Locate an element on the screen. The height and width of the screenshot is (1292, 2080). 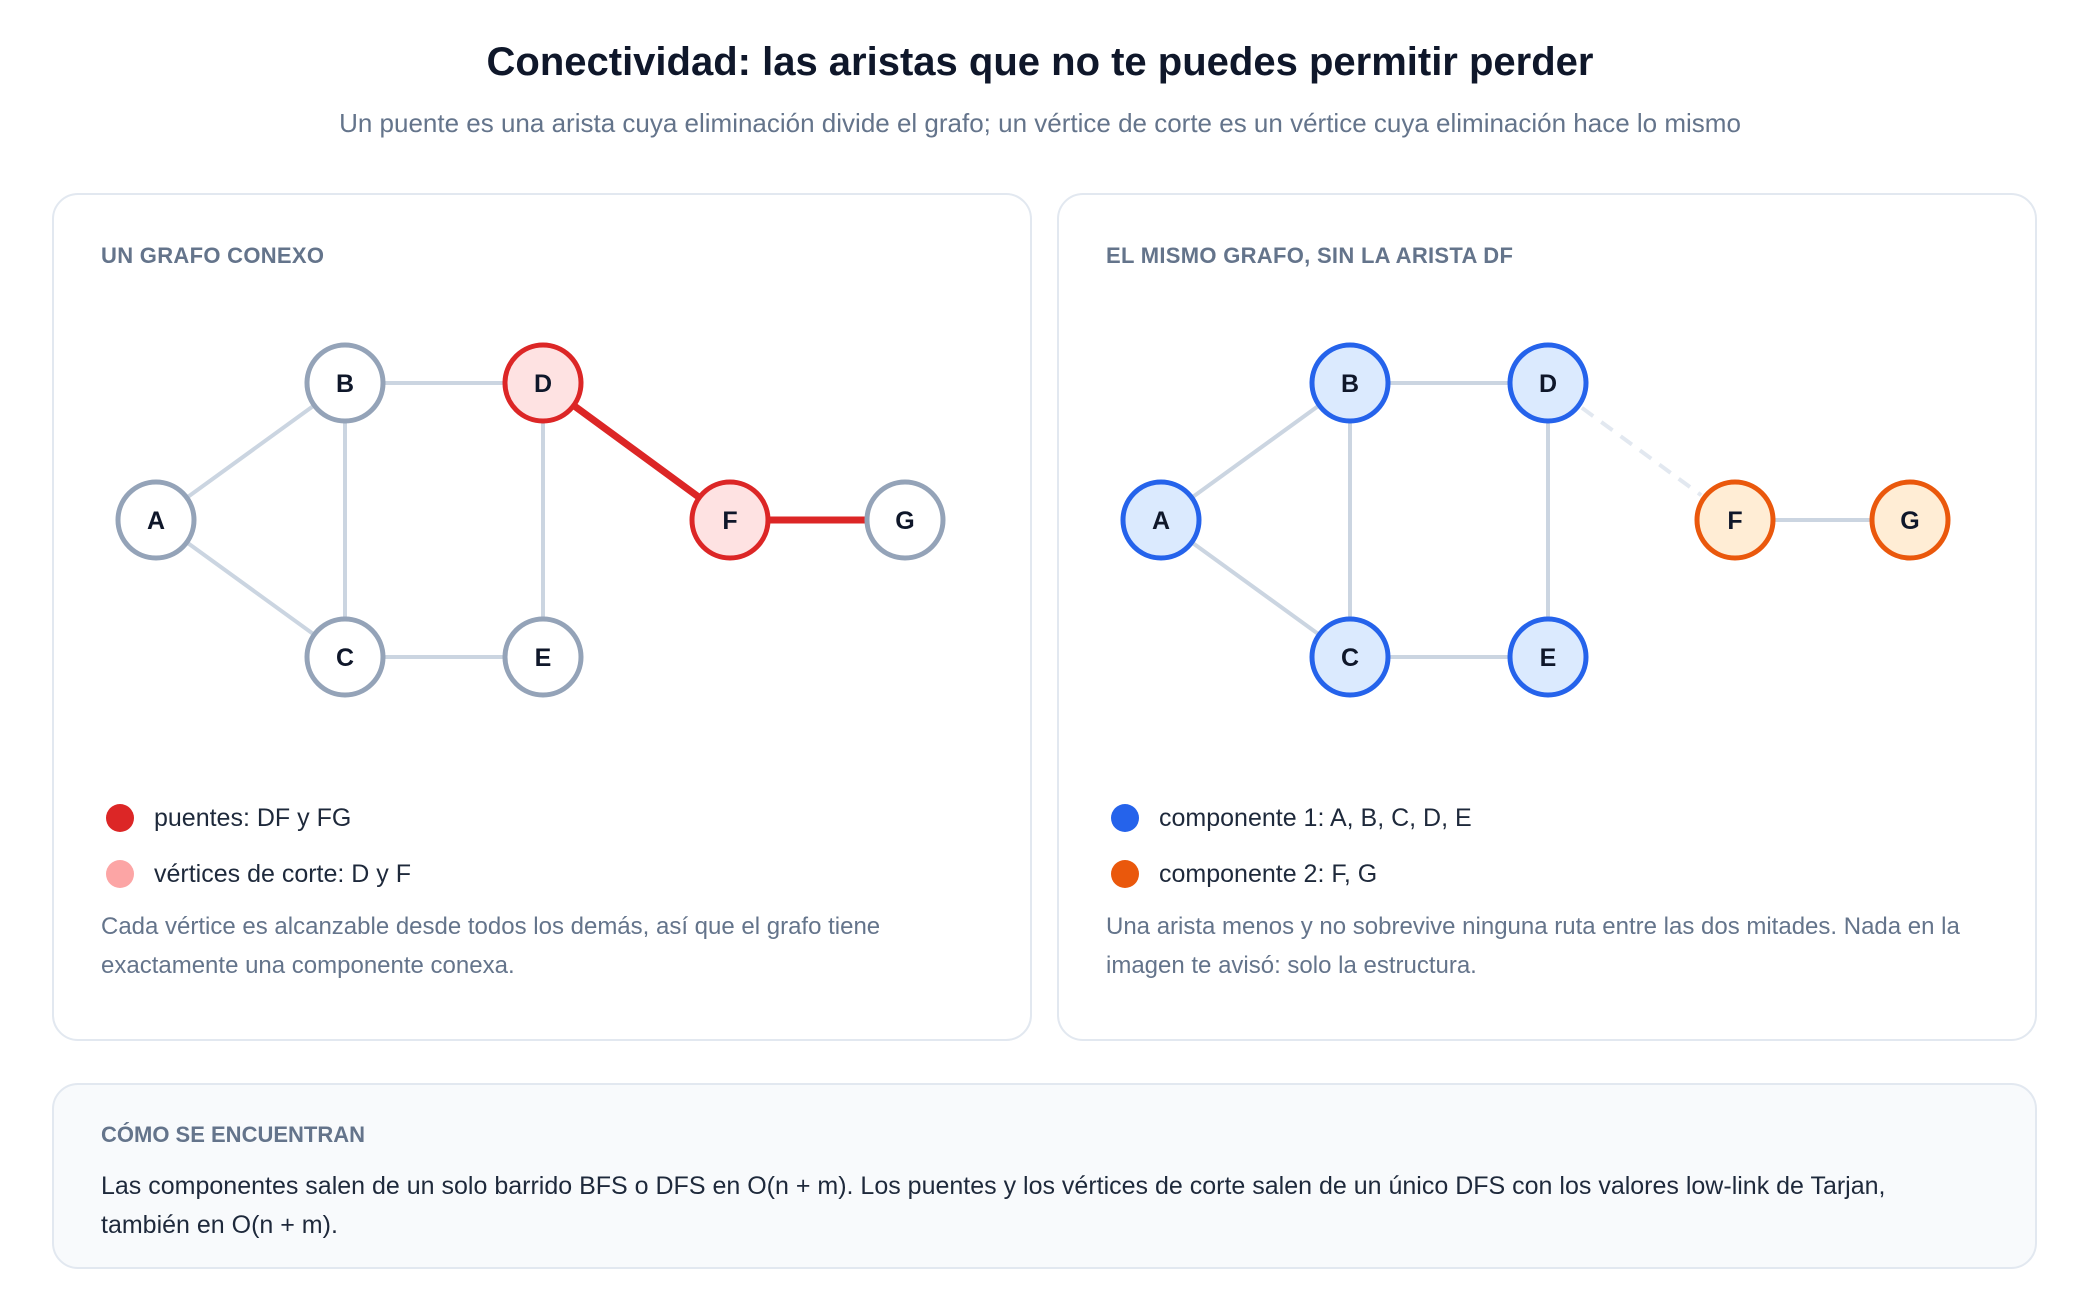
legend-item-bridges: puentes: DF y FG is located at coordinates (258, 818).